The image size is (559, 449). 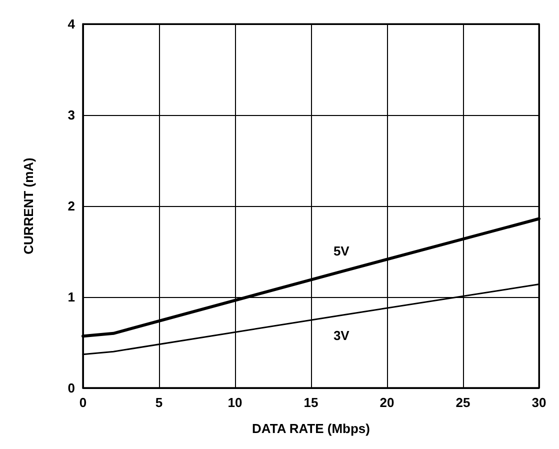 What do you see at coordinates (341, 336) in the screenshot?
I see `series-label: 3V` at bounding box center [341, 336].